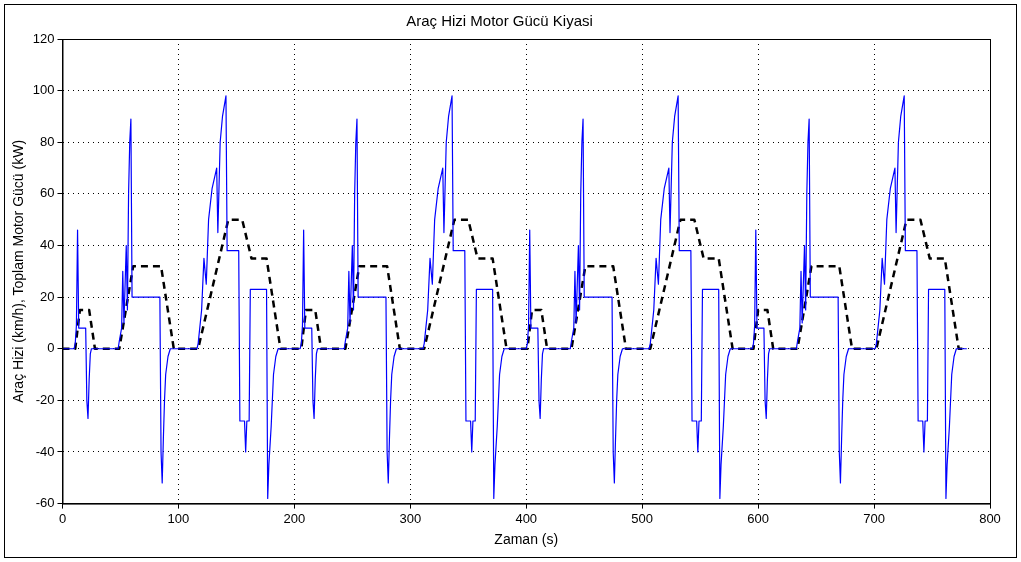  Describe the element at coordinates (178, 518) in the screenshot. I see `x-tick-label: 100` at that location.